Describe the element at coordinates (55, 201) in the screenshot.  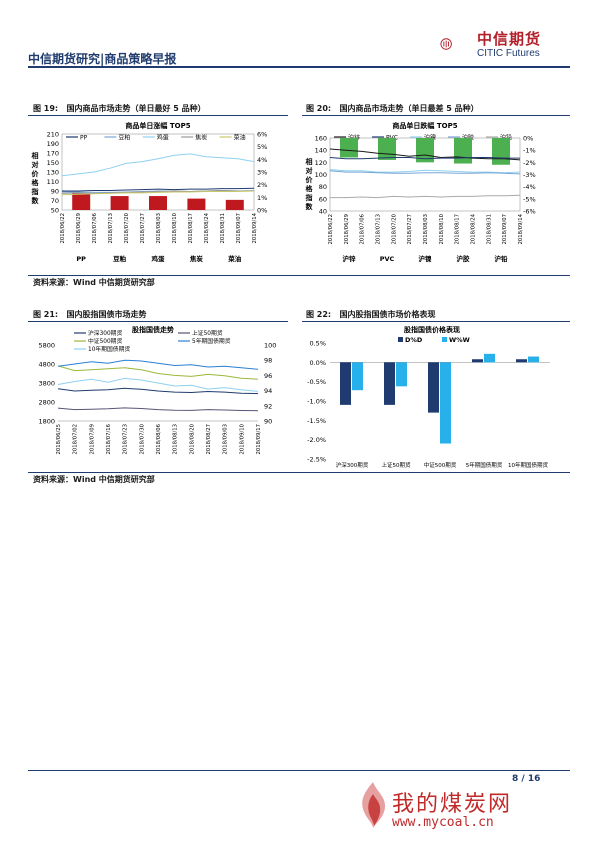
I see `y-tick-label: 70` at that location.